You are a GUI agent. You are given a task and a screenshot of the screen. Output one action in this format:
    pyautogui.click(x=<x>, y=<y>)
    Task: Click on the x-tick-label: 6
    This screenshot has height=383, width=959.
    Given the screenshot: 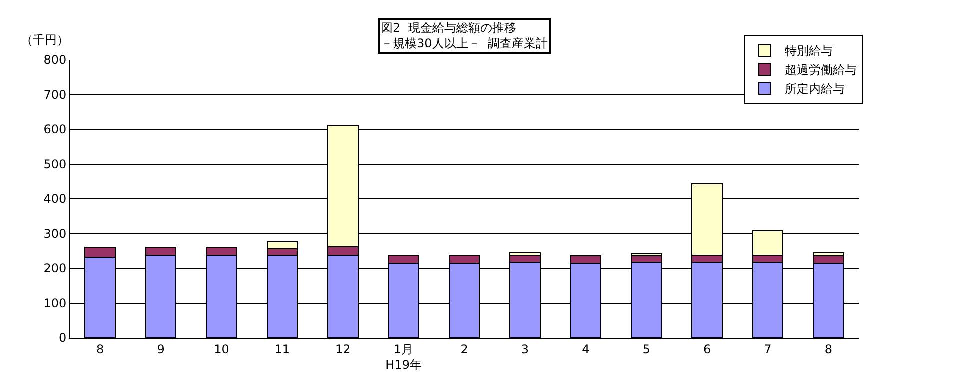 What is the action you would take?
    pyautogui.click(x=707, y=349)
    